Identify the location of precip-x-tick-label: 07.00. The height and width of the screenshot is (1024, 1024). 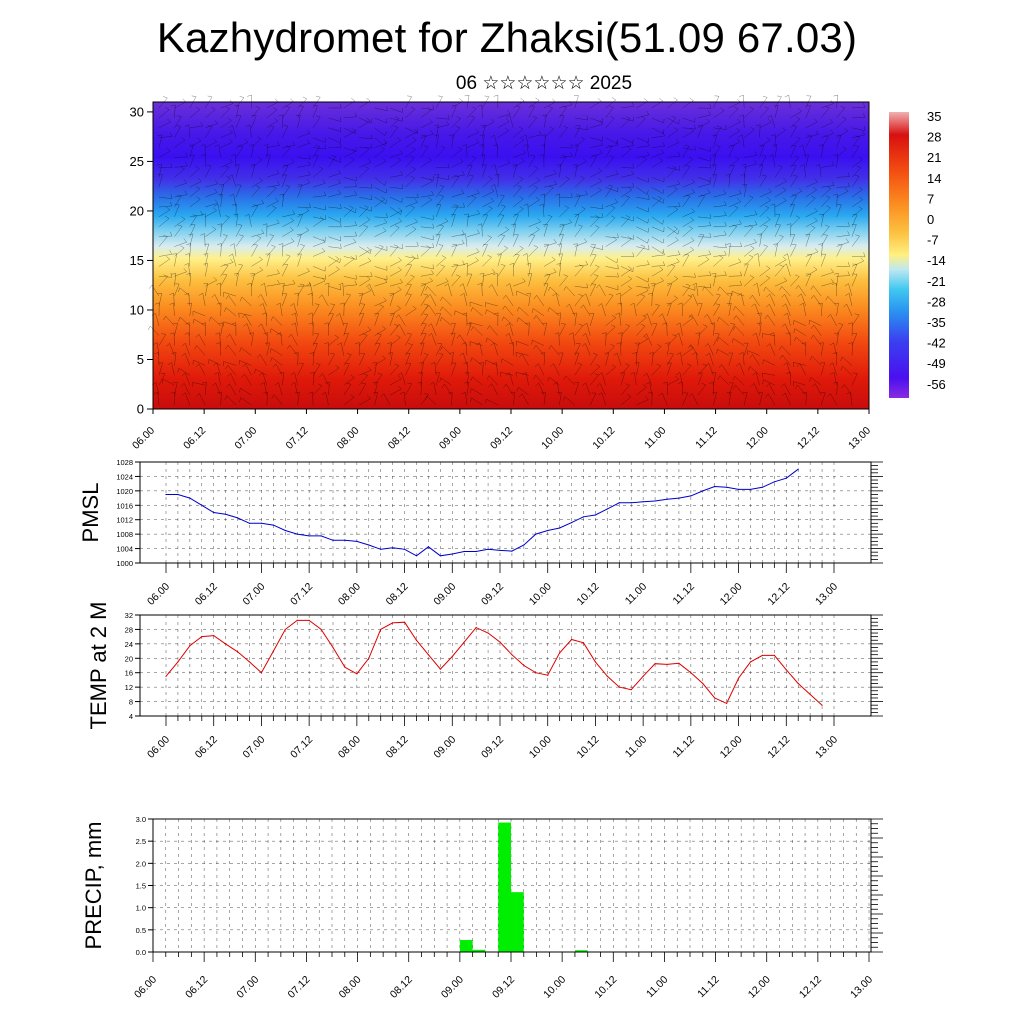
(247, 987).